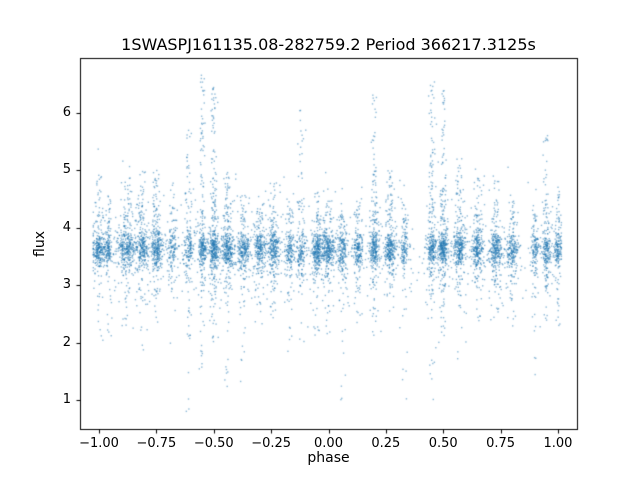 The width and height of the screenshot is (640, 480). I want to click on x-tick-label: 0.00, so click(328, 443).